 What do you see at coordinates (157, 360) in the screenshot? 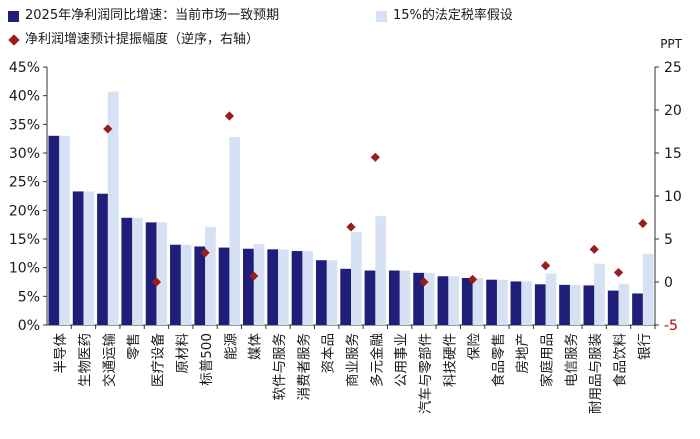
I see `x-category-label: 医疗设备` at bounding box center [157, 360].